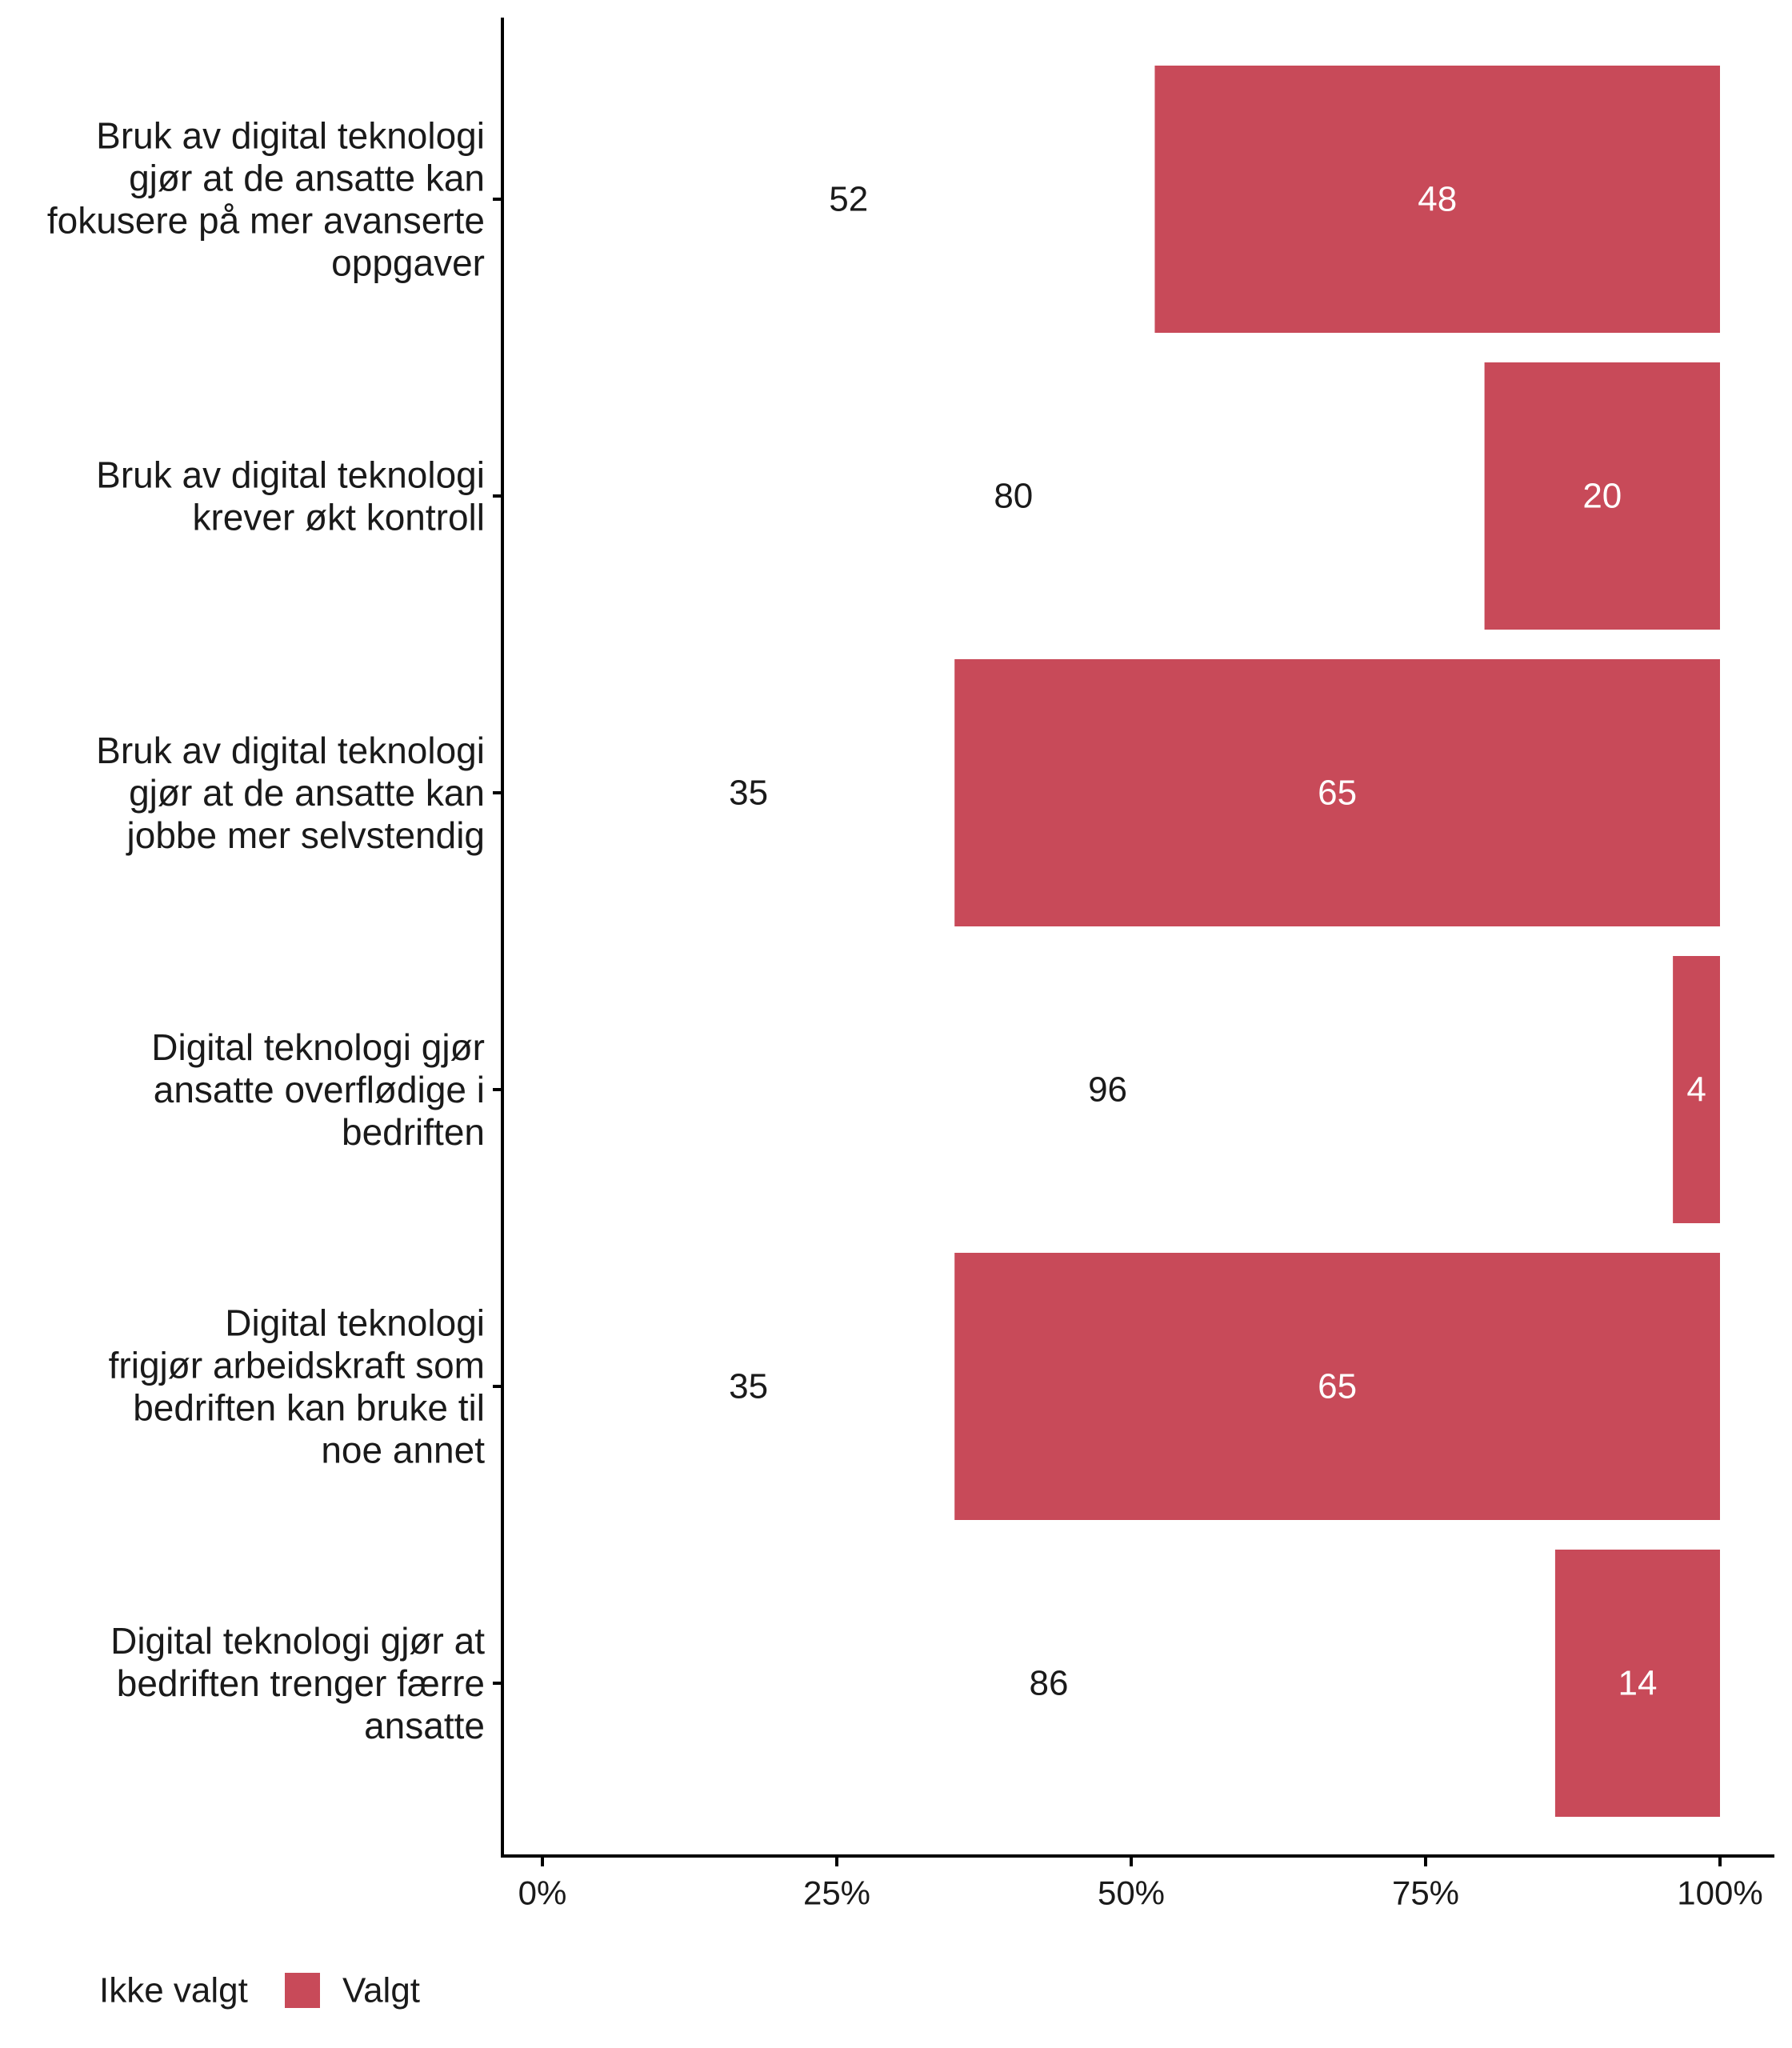 The image size is (1792, 2048). I want to click on legend-label-valgt: Valgt, so click(381, 1990).